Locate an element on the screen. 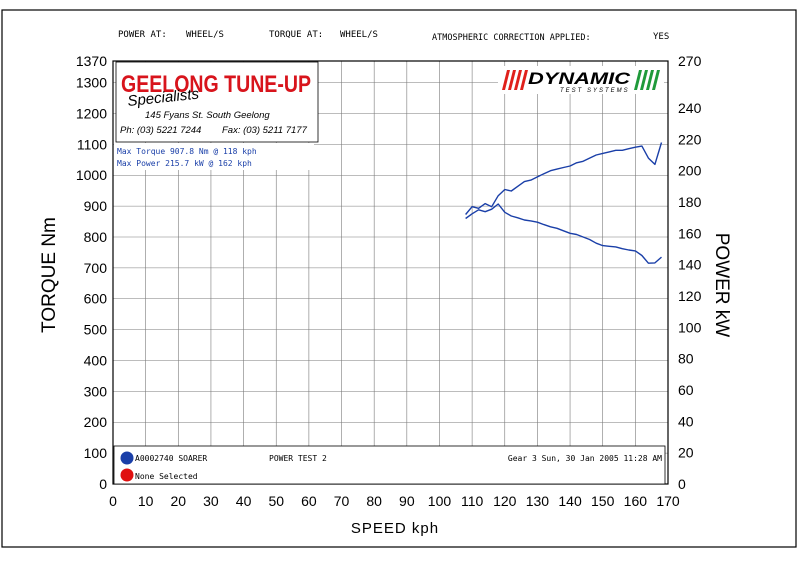 The image size is (800, 565). brand-name: DYNAMIC is located at coordinates (579, 78).